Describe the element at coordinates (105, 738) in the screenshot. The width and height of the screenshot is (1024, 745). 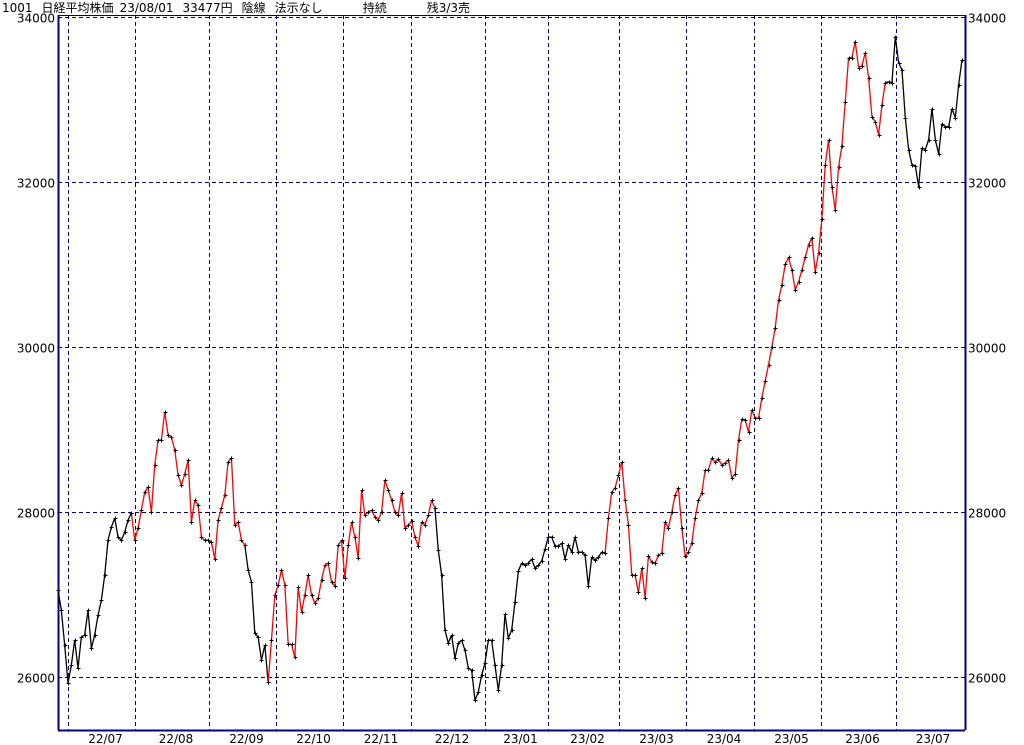
I see `x-tick-label: 22/07` at that location.